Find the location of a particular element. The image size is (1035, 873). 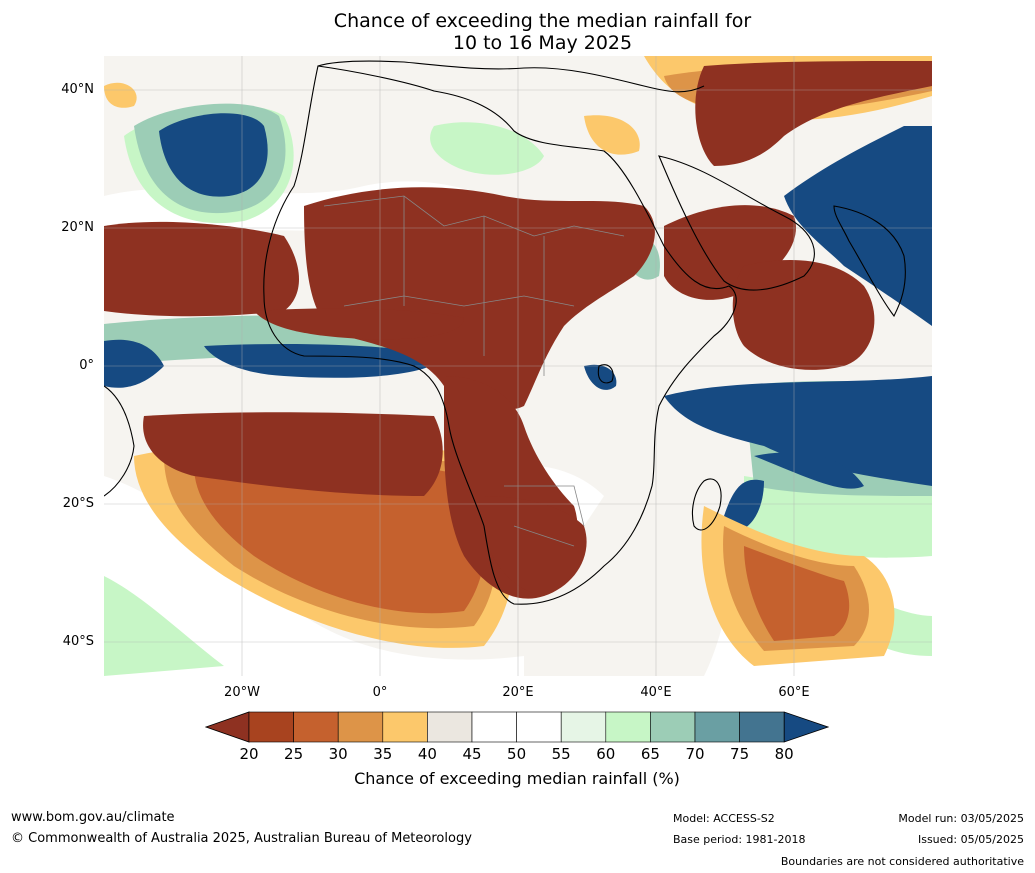

lon-label-20e: 20°E is located at coordinates (518, 692).